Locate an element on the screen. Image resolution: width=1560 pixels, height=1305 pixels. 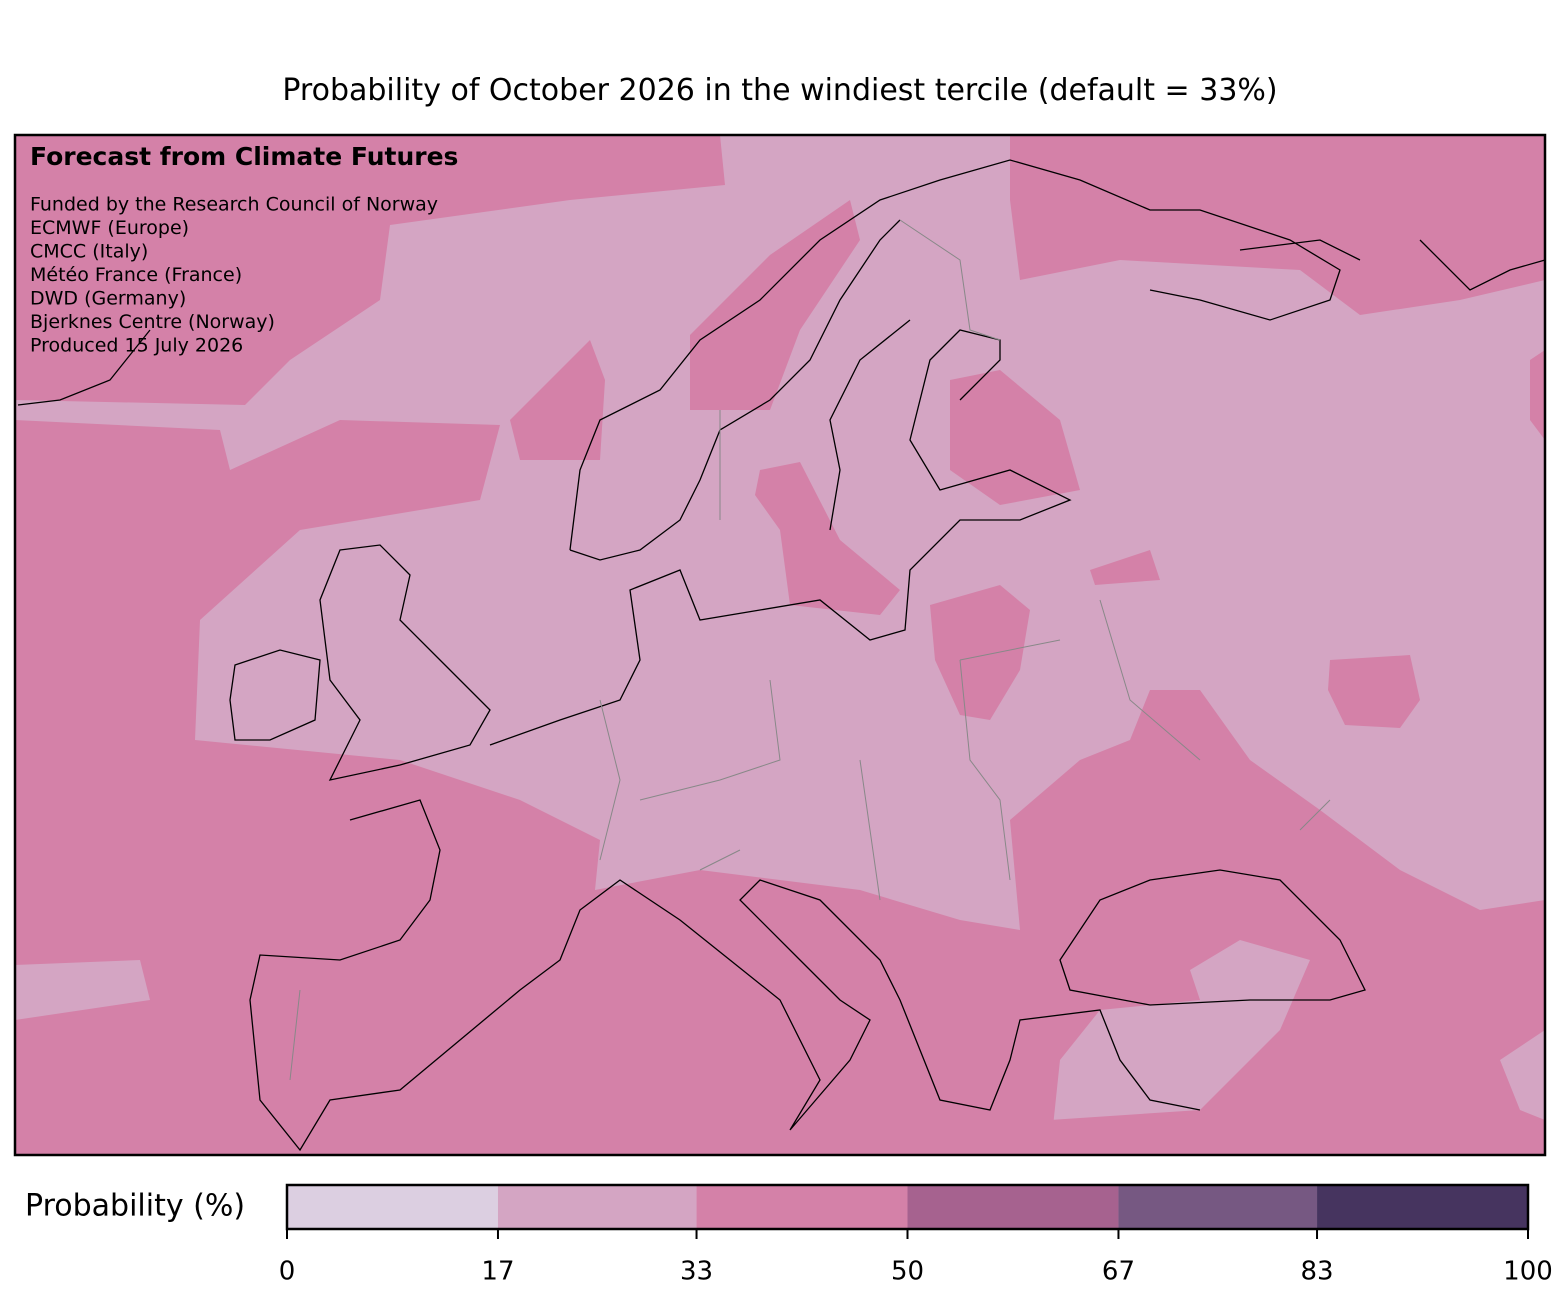
colorbar-label: Probability (%) is located at coordinates (135, 1206).